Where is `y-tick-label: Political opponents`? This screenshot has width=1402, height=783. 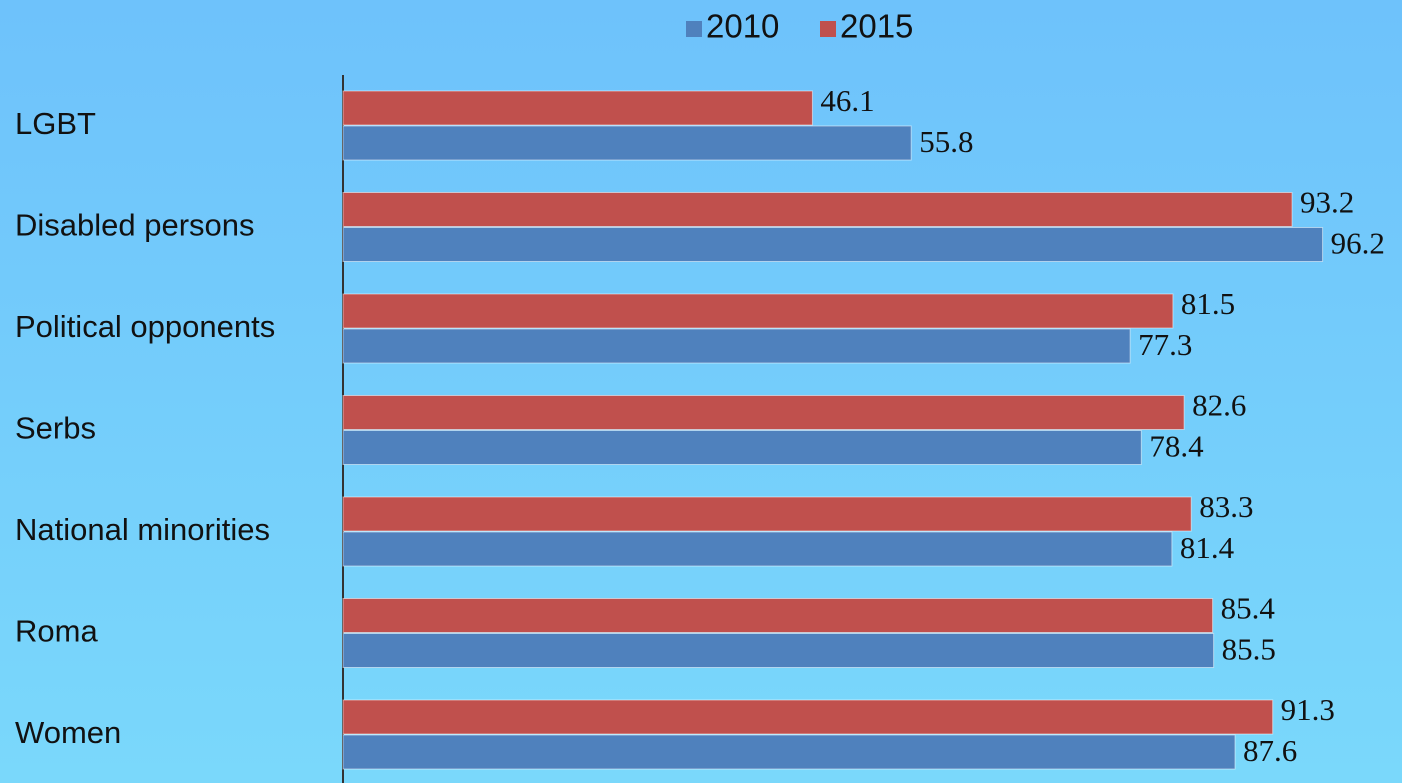 y-tick-label: Political opponents is located at coordinates (145, 326).